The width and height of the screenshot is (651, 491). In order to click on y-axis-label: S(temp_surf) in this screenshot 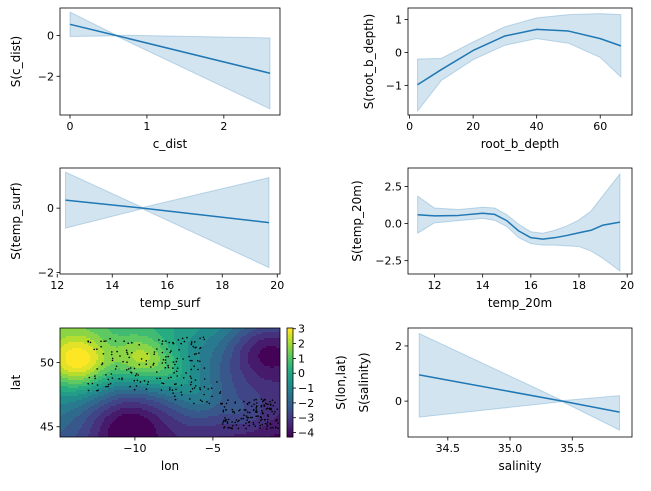, I will do `click(16, 220)`.